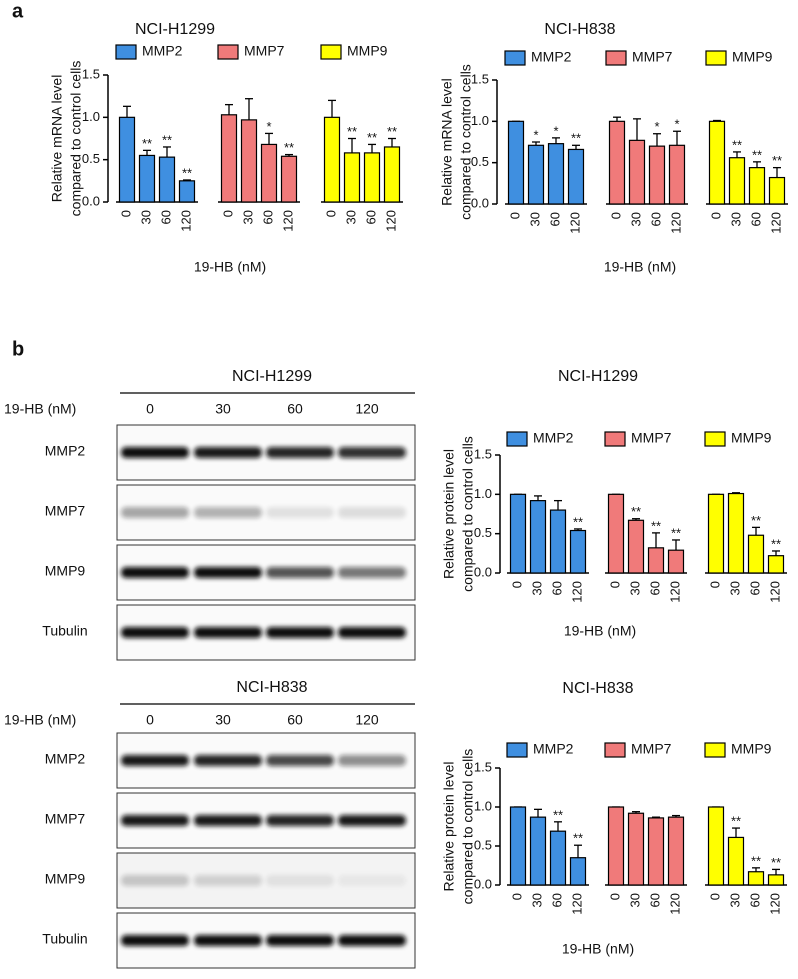 This screenshot has height=979, width=798. Describe the element at coordinates (483, 571) in the screenshot. I see `y-tick-label: 0.0` at that location.